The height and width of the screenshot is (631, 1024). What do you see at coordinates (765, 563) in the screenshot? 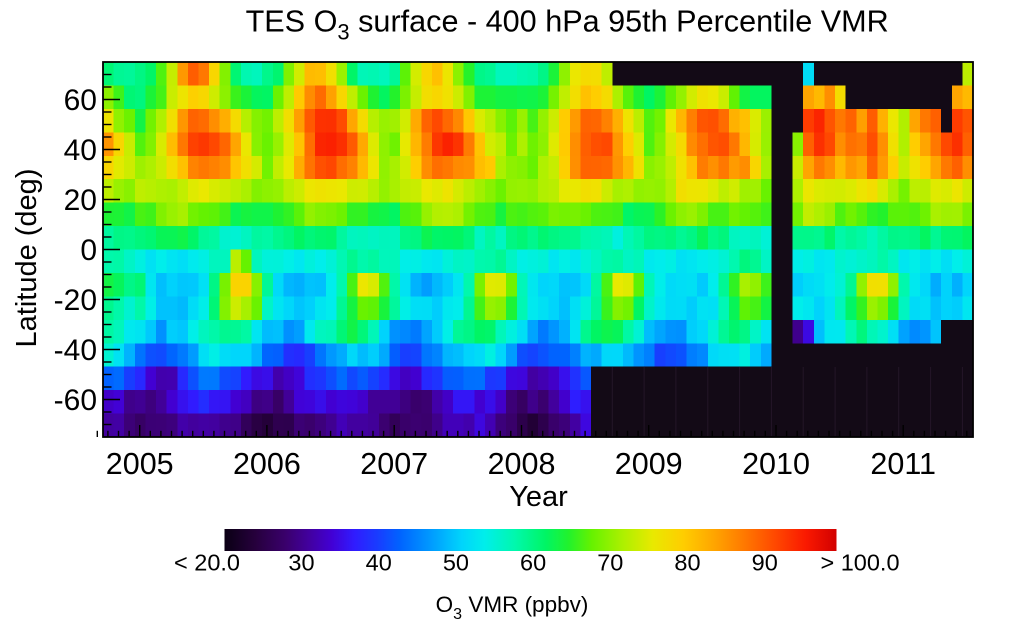
I see `svg-text: 90` at bounding box center [765, 563].